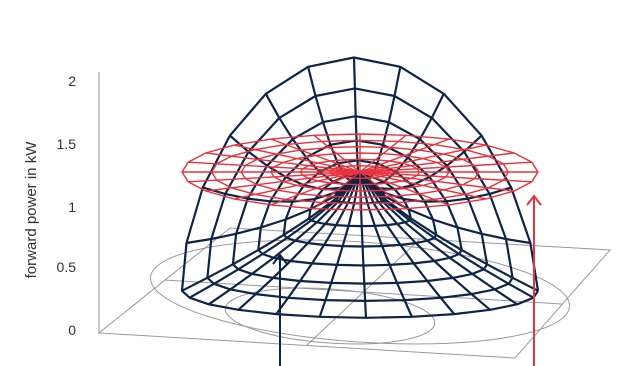  Describe the element at coordinates (72, 330) in the screenshot. I see `z-tick-label: 0` at that location.